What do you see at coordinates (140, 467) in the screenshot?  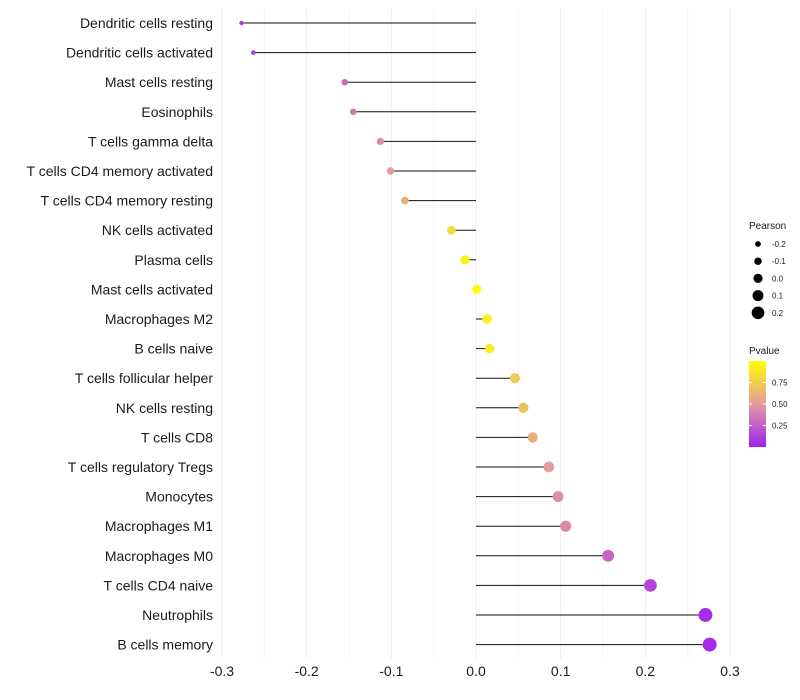 I see `category-label: T cells regulatory Tregs` at bounding box center [140, 467].